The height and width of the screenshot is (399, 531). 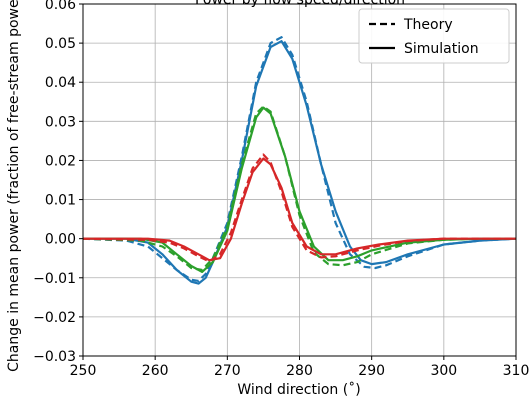 I want to click on y-tick-label: 0.00, so click(x=60, y=240).